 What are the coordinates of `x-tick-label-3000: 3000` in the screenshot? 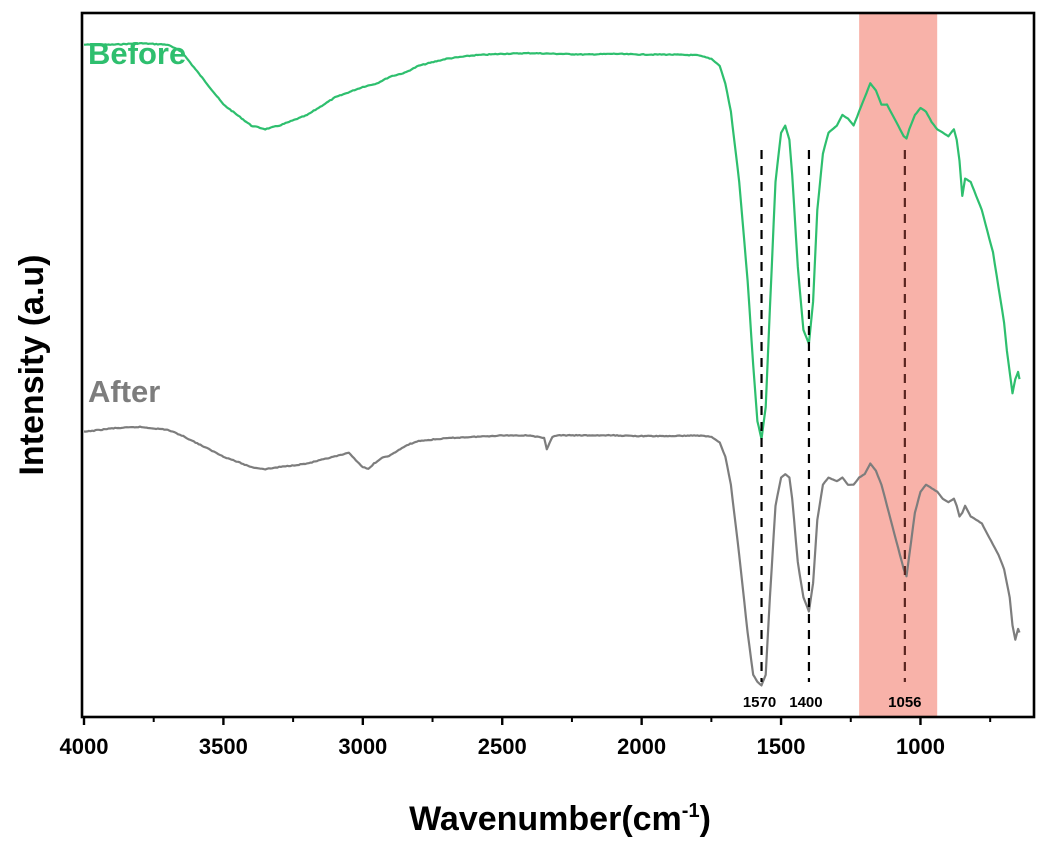 It's located at (362, 746).